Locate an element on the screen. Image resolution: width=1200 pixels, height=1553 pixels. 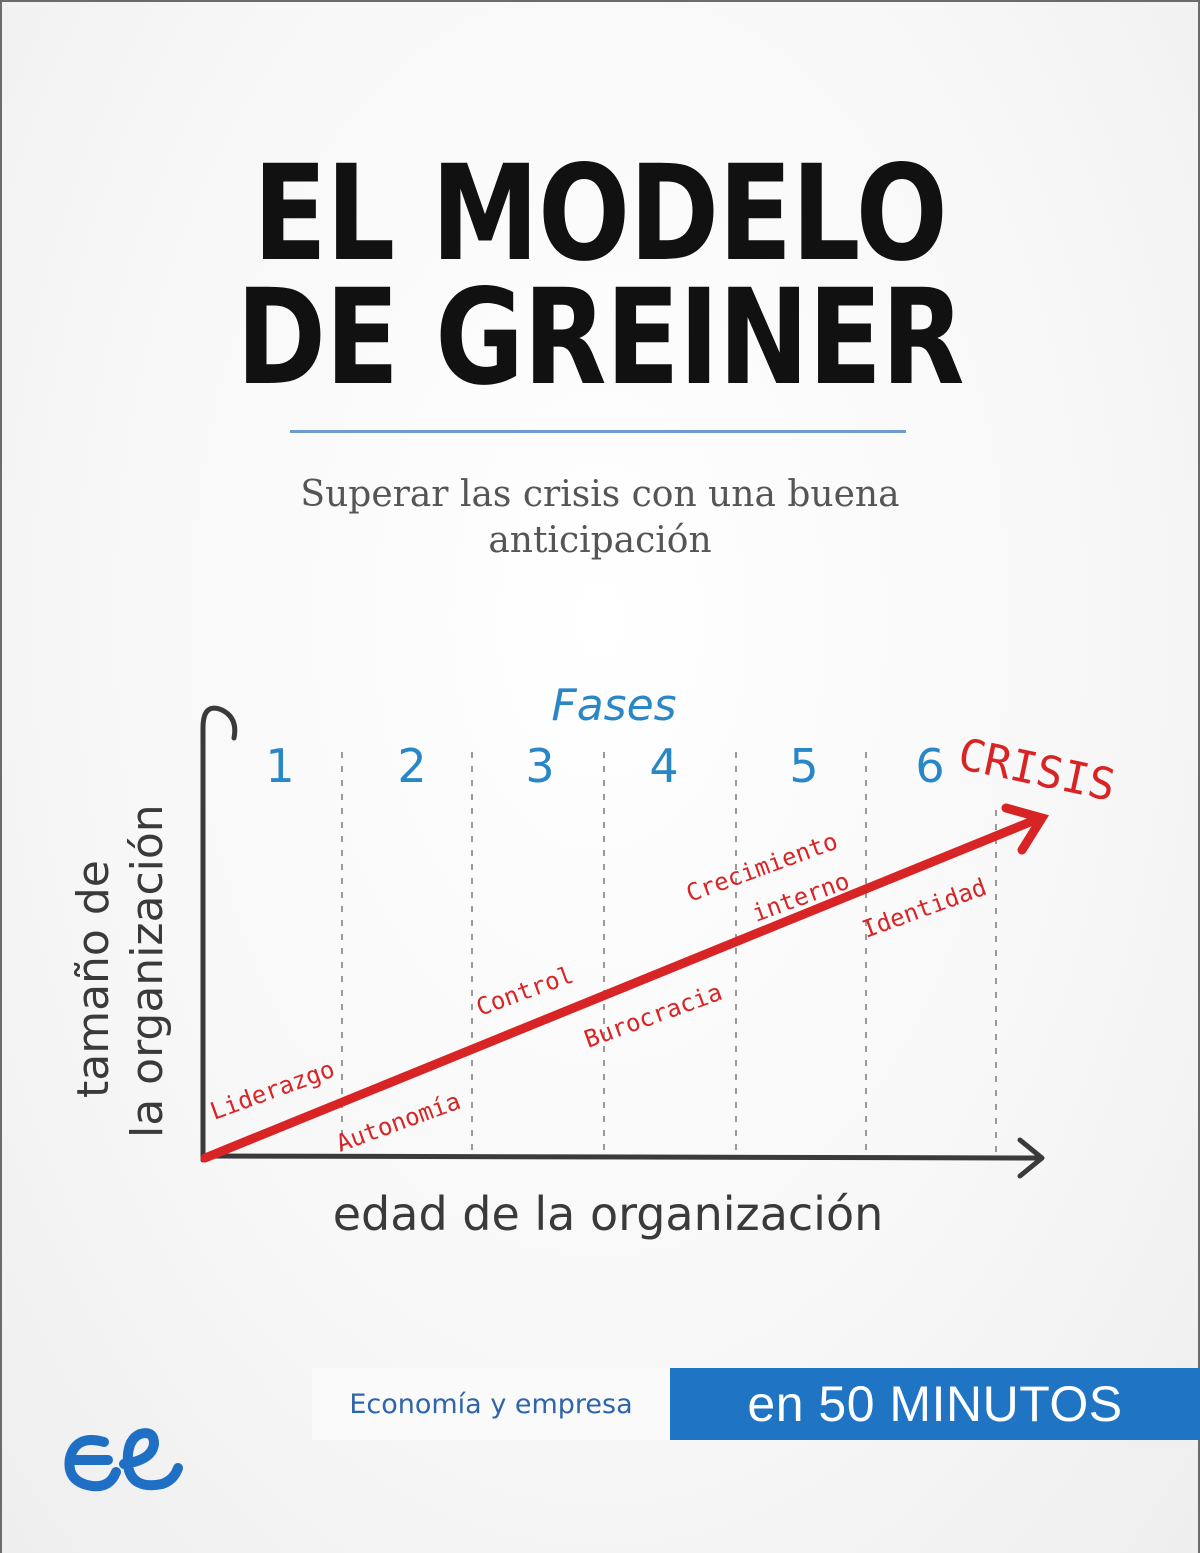
y-axis-label: tamaño de la organización is located at coordinates (120, 971).